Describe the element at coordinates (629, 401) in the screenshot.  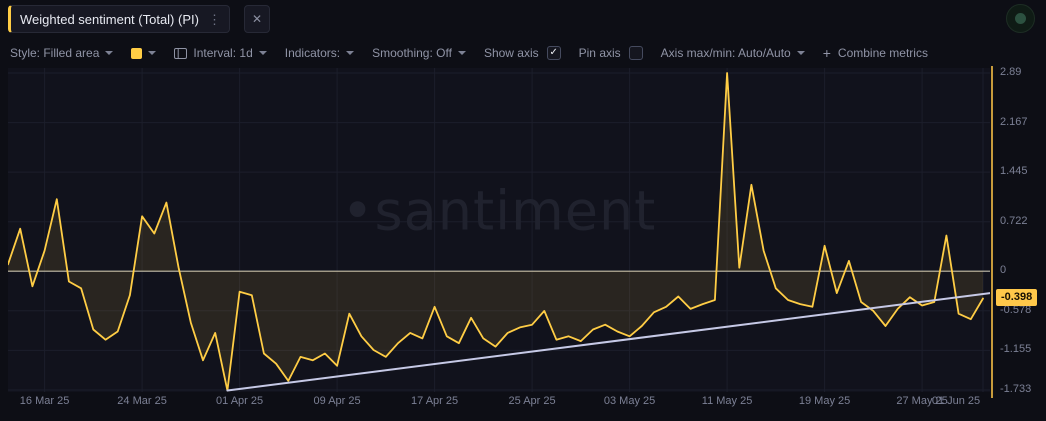
I see `x-axis-label: 03 May 25` at that location.